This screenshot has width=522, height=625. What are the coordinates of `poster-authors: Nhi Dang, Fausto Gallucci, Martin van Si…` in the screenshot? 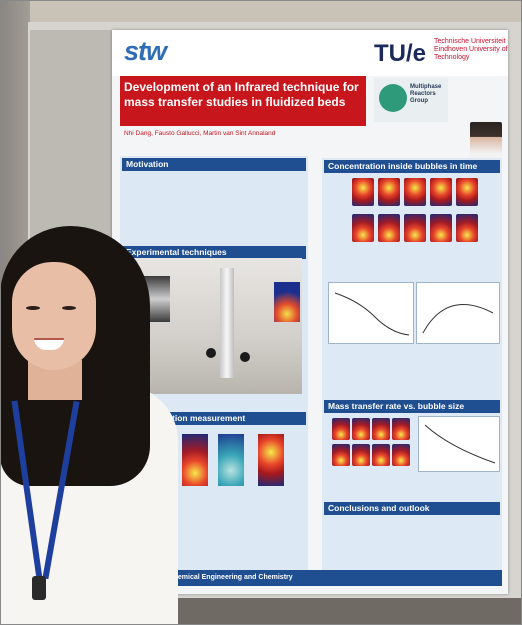 It's located at (200, 133).